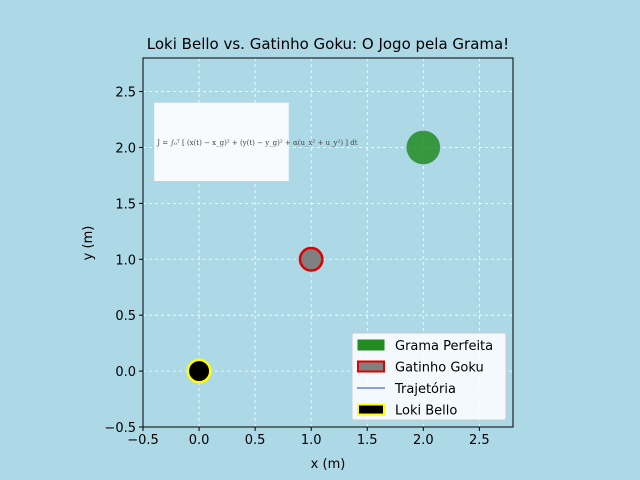 This screenshot has height=480, width=640. I want to click on y-tick-label: 1.0, so click(125, 260).